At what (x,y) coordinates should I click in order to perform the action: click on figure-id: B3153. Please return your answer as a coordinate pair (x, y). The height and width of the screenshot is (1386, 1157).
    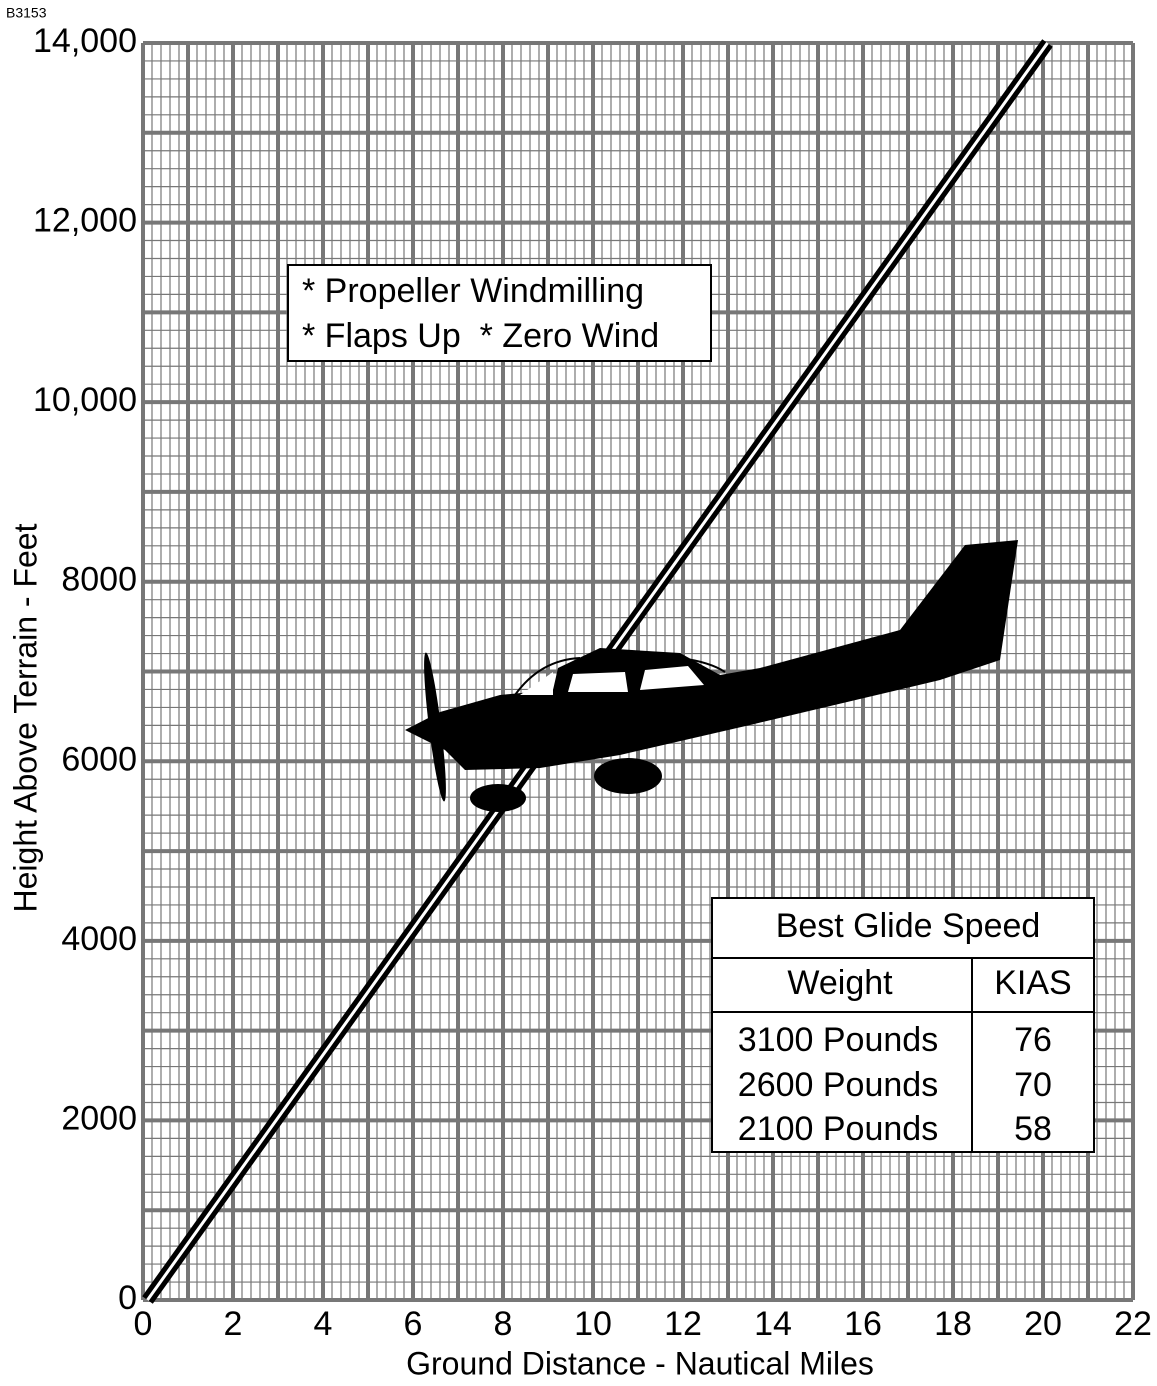
    Looking at the image, I should click on (26, 13).